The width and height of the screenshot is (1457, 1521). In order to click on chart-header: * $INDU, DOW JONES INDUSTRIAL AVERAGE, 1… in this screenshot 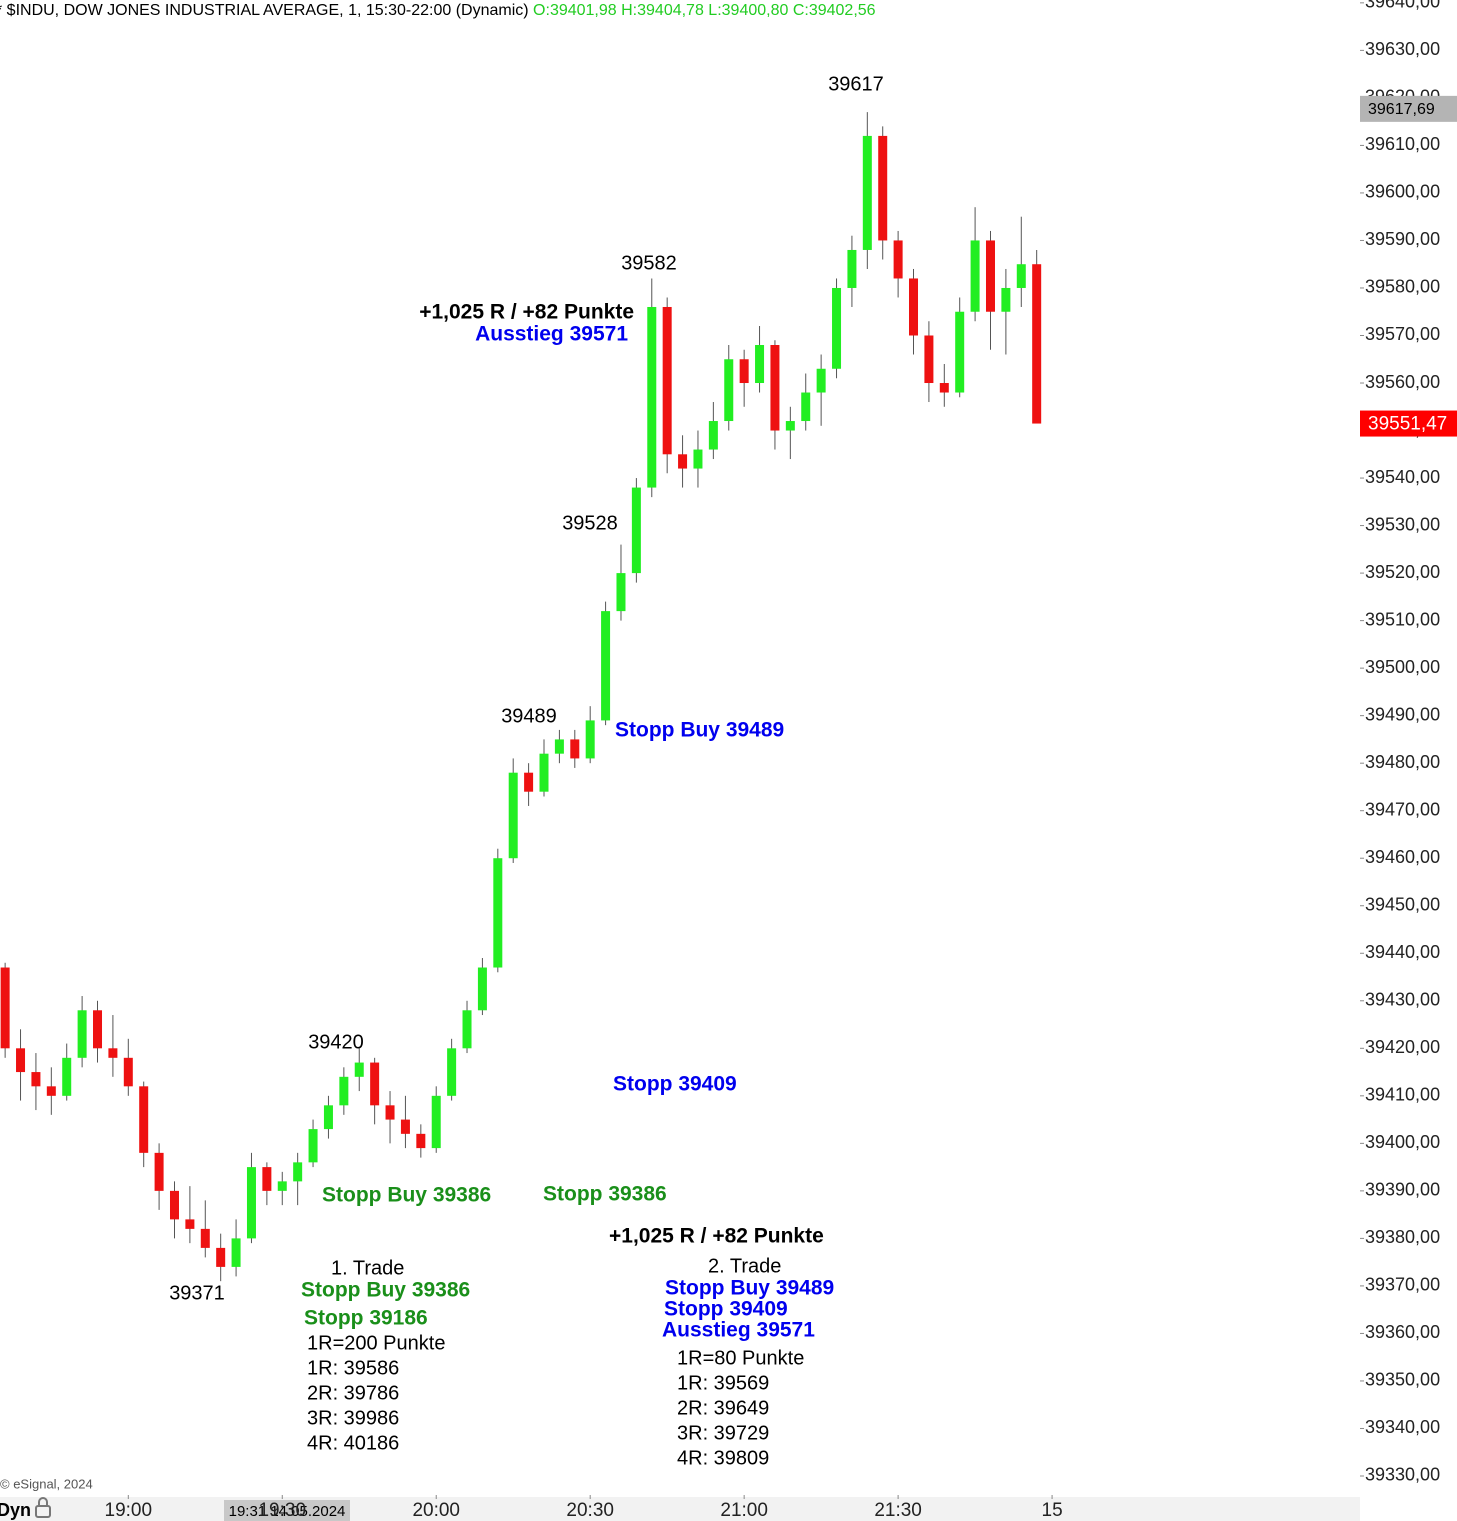, I will do `click(438, 10)`.